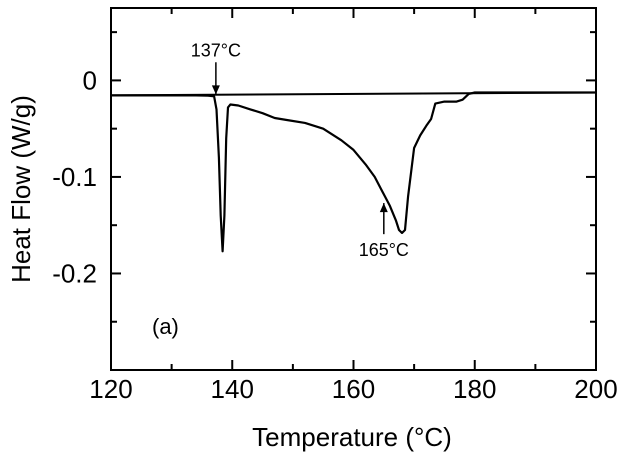 The image size is (624, 458). Describe the element at coordinates (90, 80) in the screenshot. I see `y-tick-label: 0` at that location.